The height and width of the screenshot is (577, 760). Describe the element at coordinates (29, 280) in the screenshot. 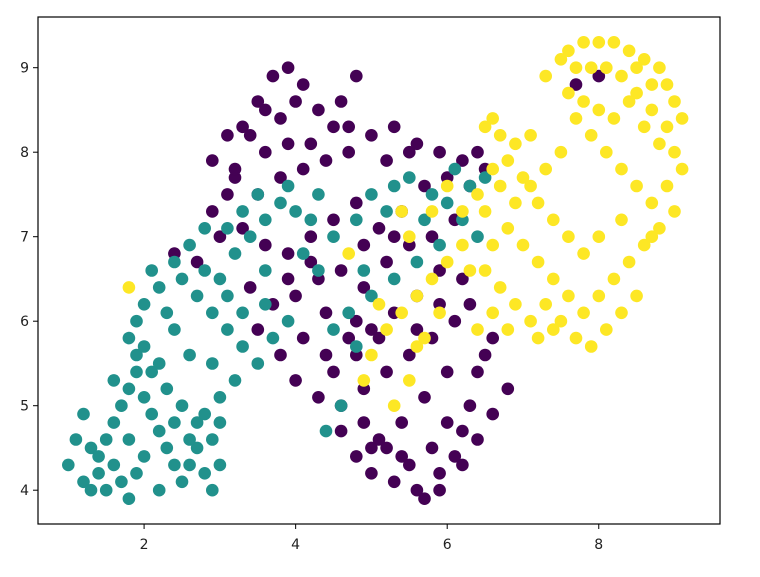

I see `y-axis: 4 5 6 7 8 9` at that location.